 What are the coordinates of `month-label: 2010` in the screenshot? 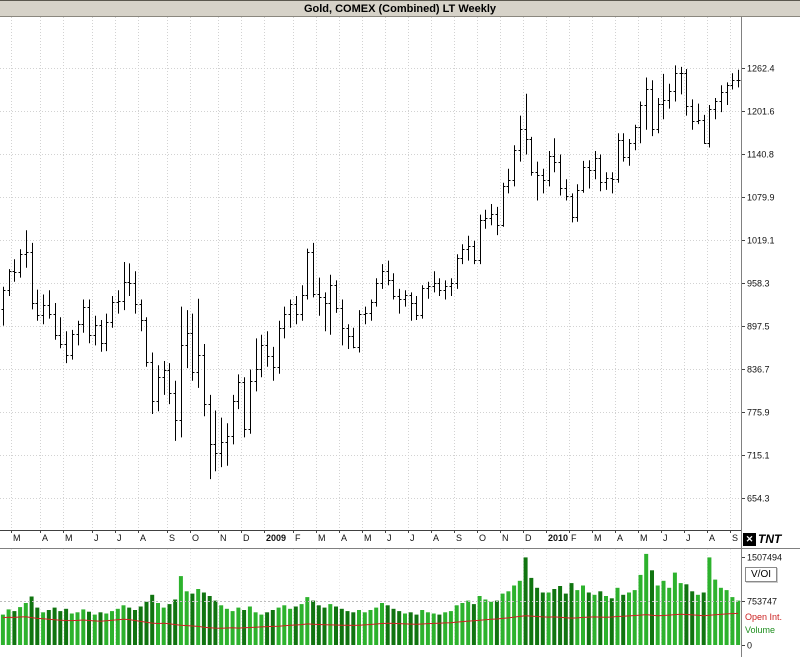 It's located at (558, 538).